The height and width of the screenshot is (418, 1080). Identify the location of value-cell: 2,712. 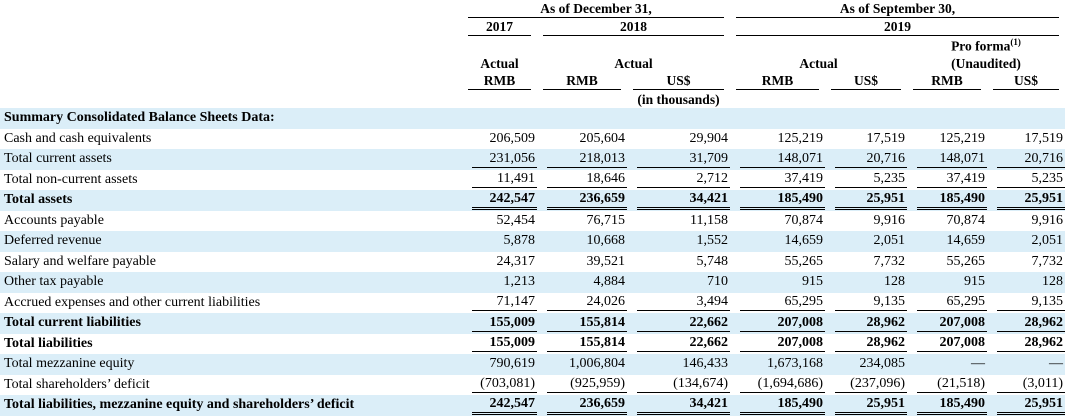
(678, 180).